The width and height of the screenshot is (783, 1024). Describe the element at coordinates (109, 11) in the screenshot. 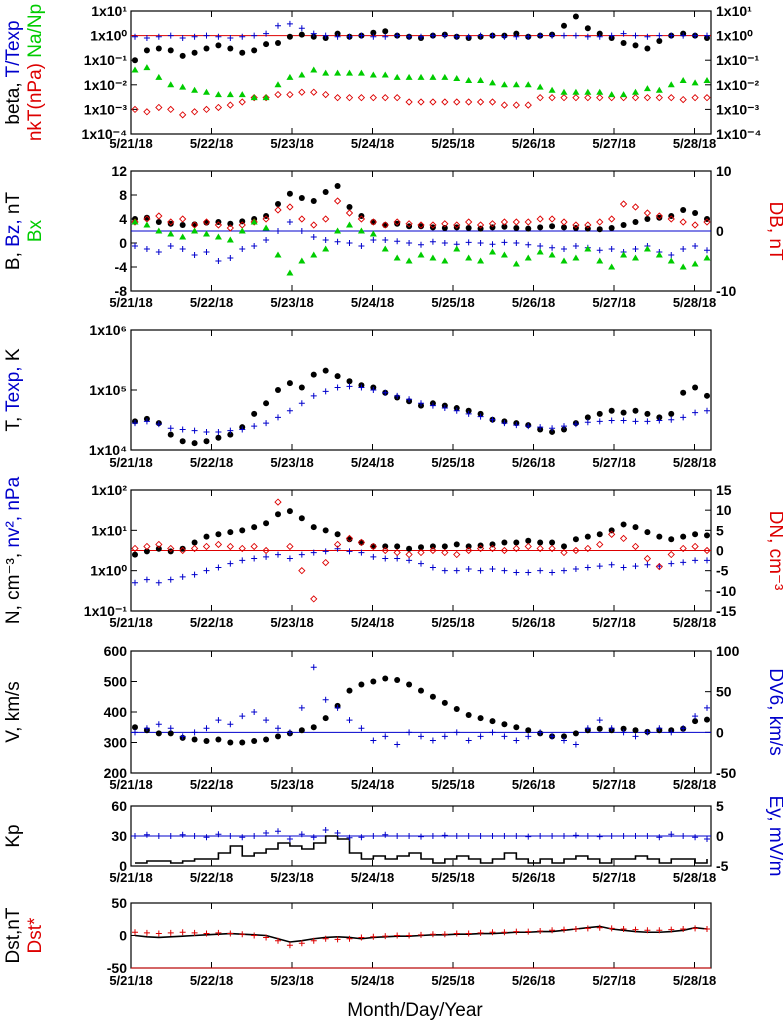

I see `y-tick-label: 1x10¹` at that location.